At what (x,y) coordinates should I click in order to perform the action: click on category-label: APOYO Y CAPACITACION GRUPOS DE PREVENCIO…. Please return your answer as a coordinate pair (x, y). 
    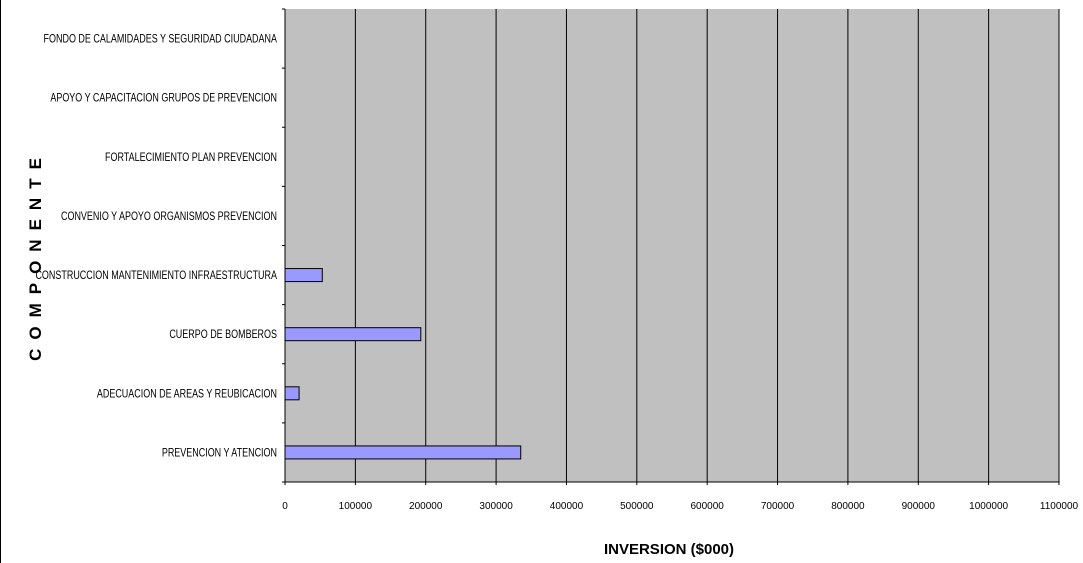
    Looking at the image, I should click on (163, 99).